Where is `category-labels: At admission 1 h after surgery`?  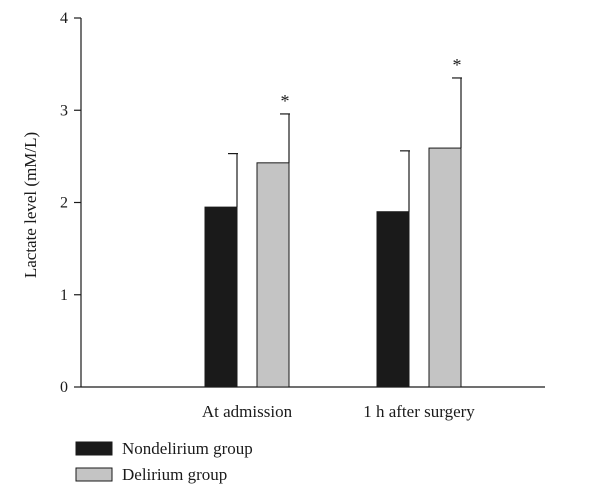 category-labels: At admission 1 h after surgery is located at coordinates (338, 411).